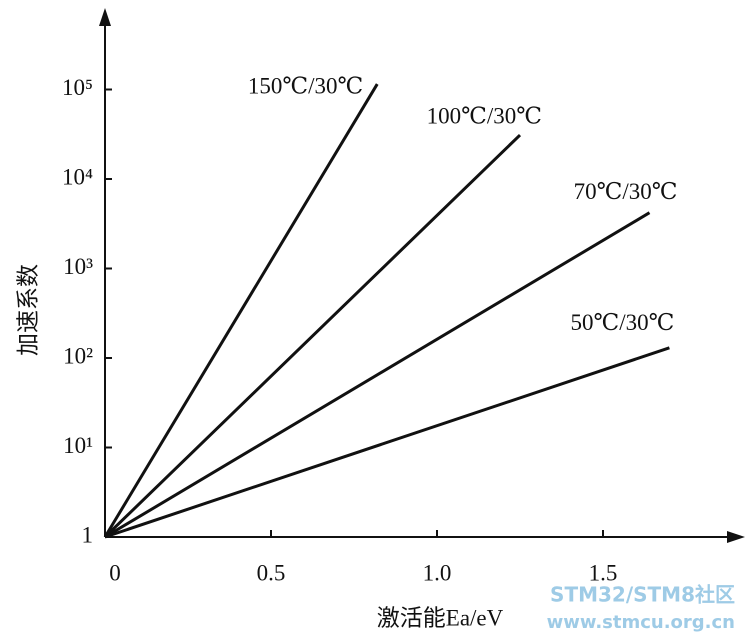  Describe the element at coordinates (623, 322) in the screenshot. I see `series-label: 50℃/30℃` at that location.